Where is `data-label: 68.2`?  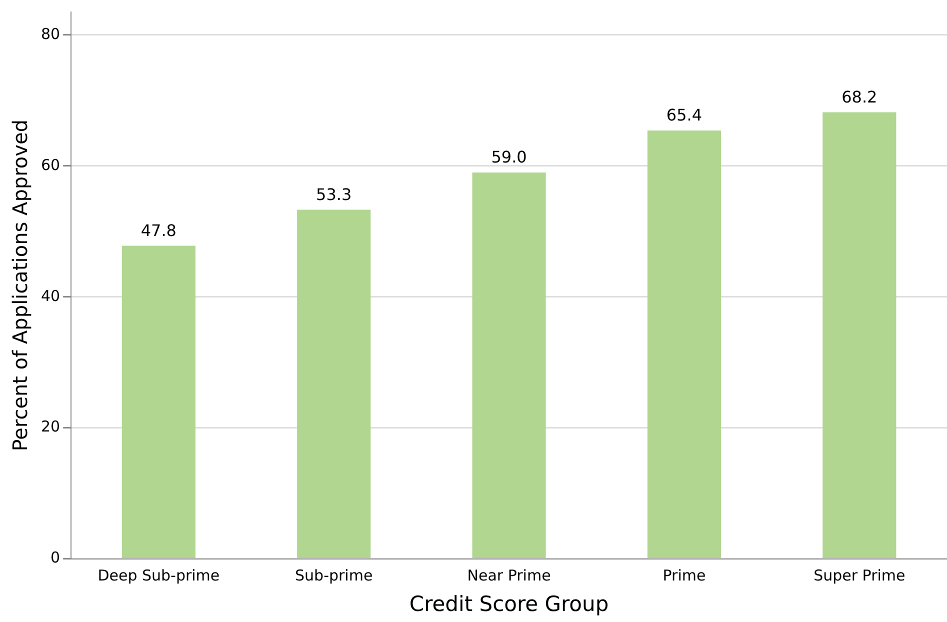
data-label: 68.2 is located at coordinates (860, 96).